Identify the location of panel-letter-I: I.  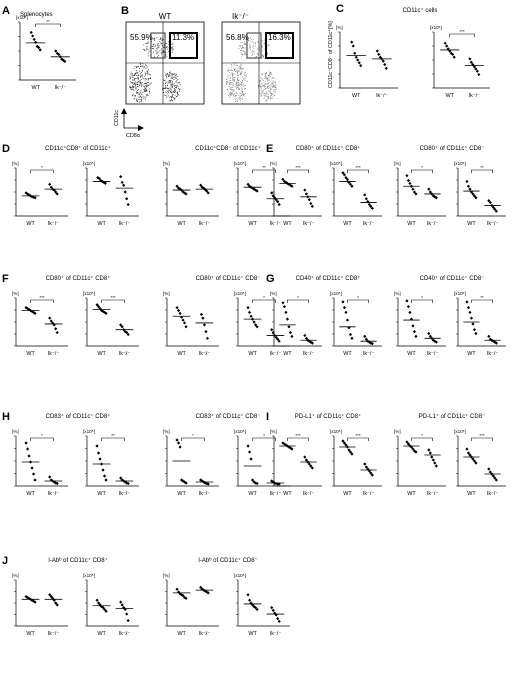
(267, 417).